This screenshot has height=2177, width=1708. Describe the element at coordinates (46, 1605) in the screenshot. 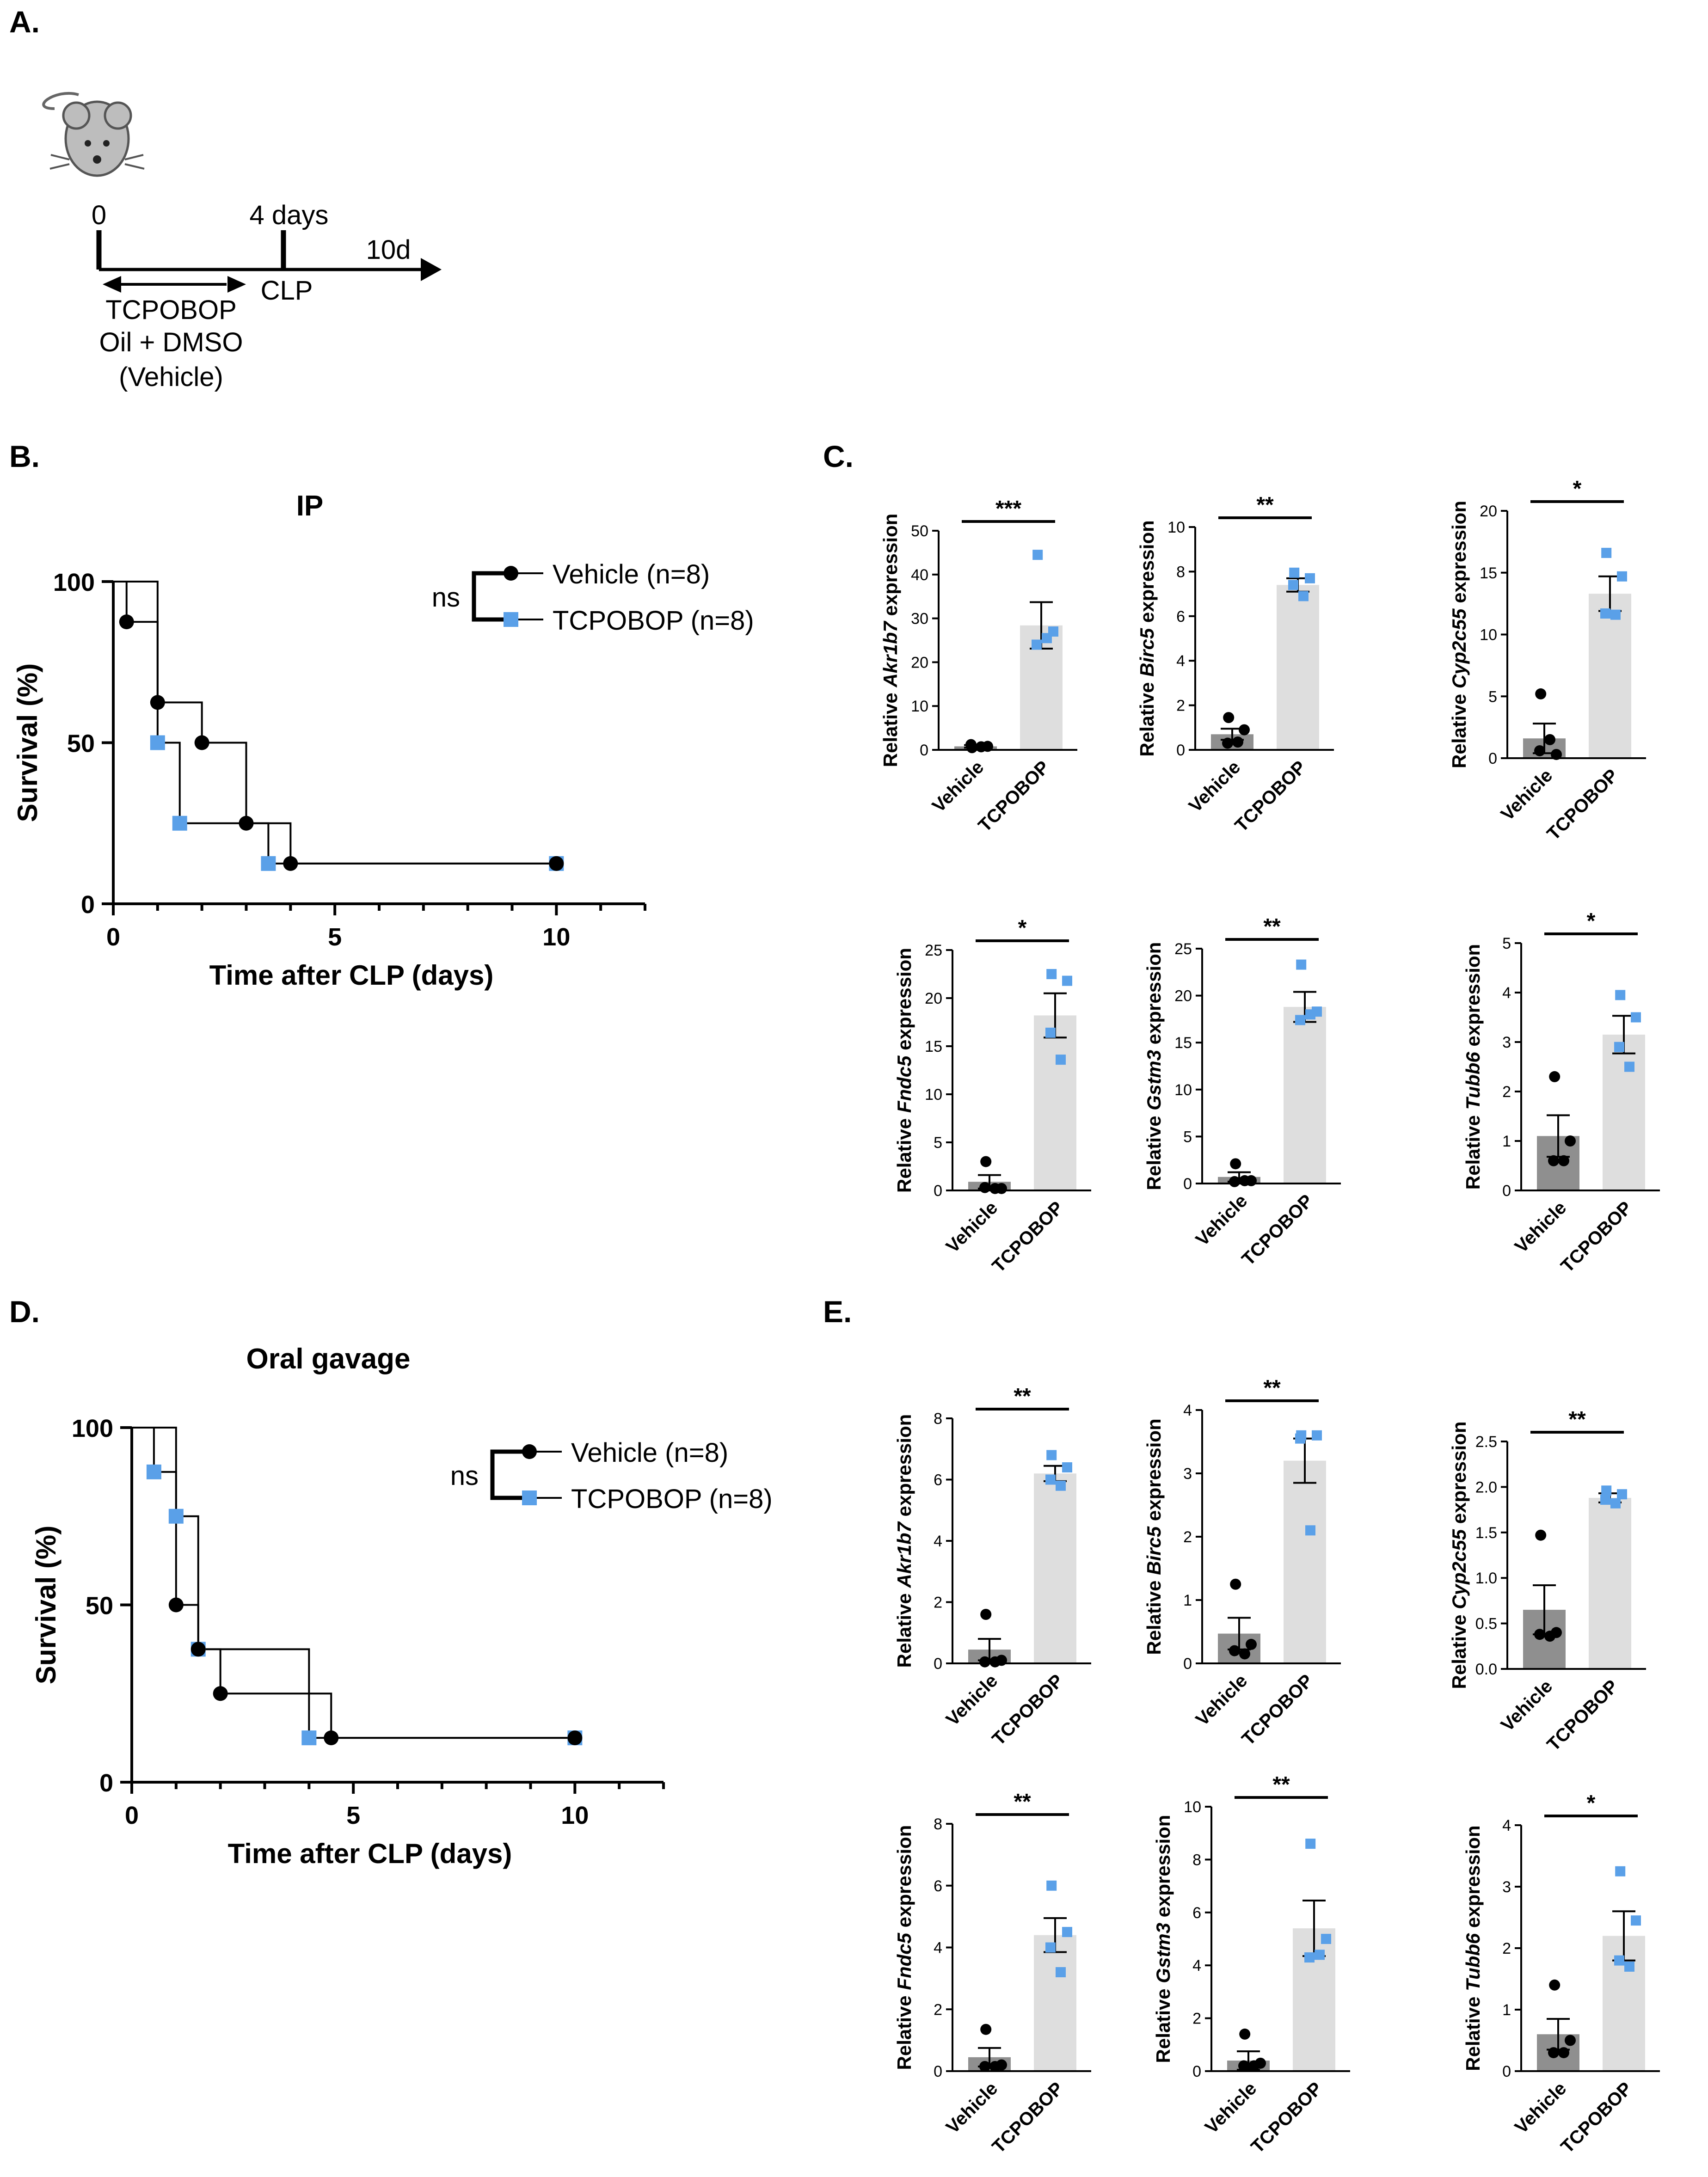

I see `y-axis-label: Survival (%)` at that location.